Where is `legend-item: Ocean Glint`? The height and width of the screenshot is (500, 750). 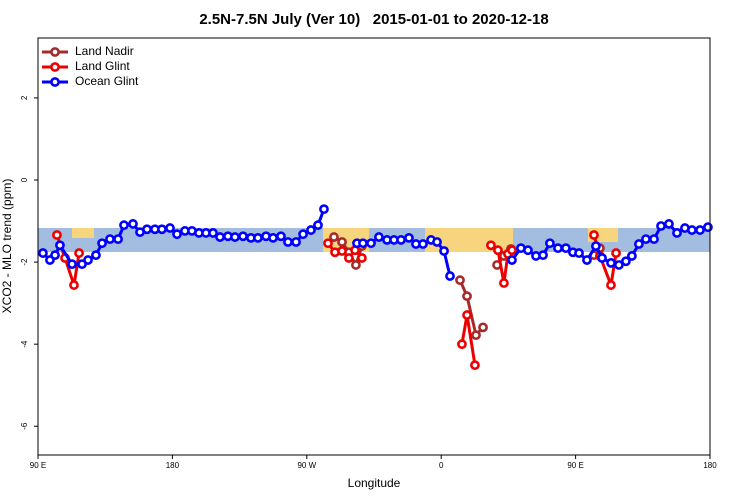
legend-item: Ocean Glint is located at coordinates (90, 81).